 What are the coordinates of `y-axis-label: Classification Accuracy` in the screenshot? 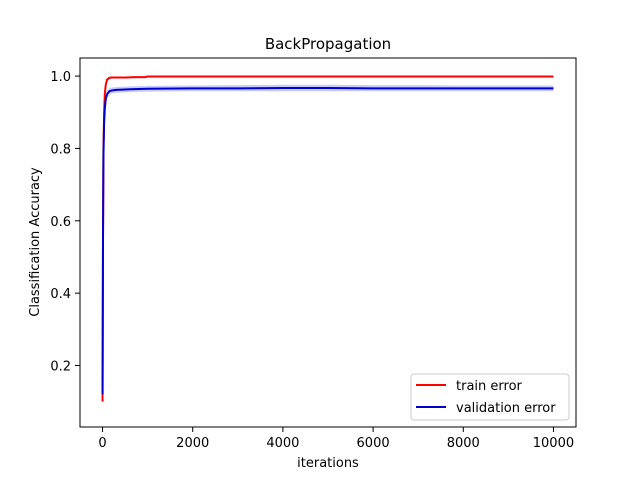 It's located at (35, 242).